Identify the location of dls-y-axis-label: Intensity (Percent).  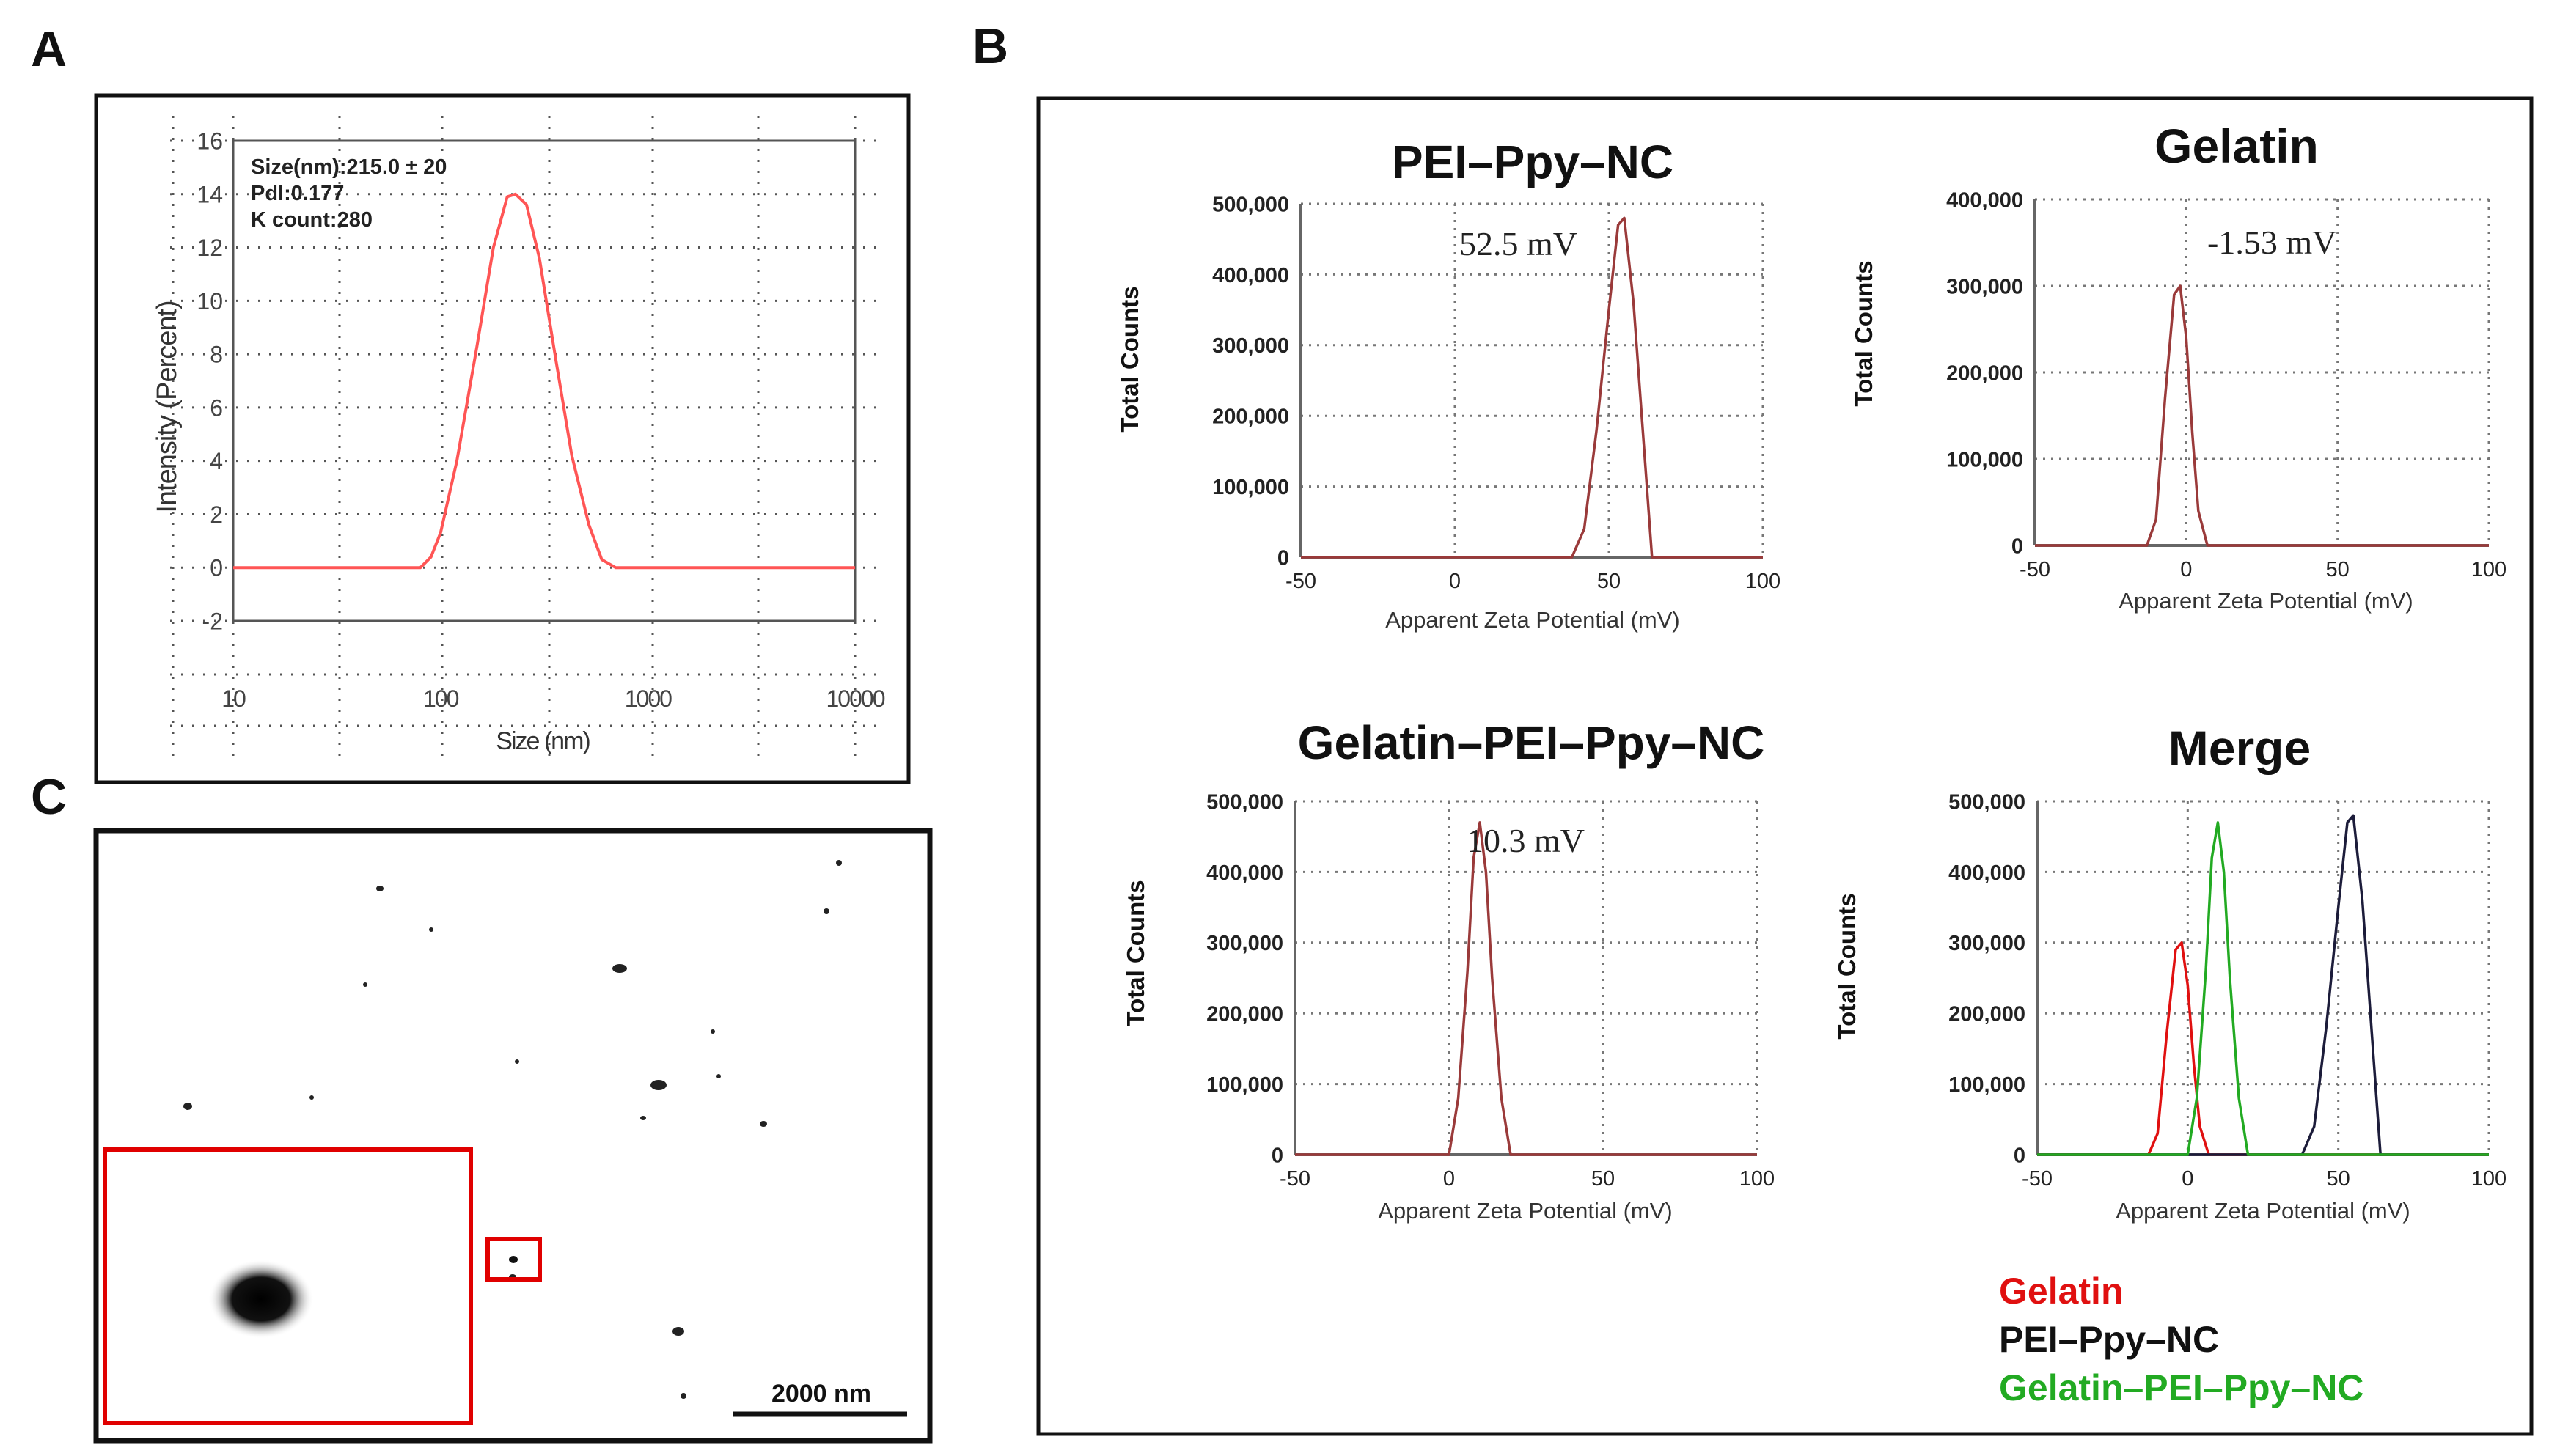
(168, 406).